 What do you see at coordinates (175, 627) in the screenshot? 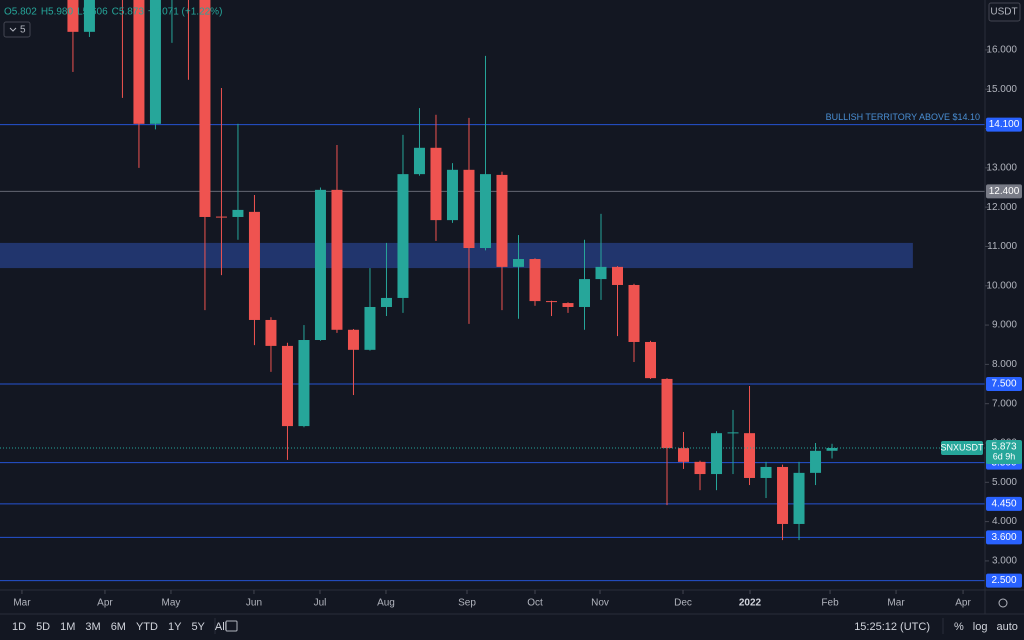
I see `range-button: 1Y` at bounding box center [175, 627].